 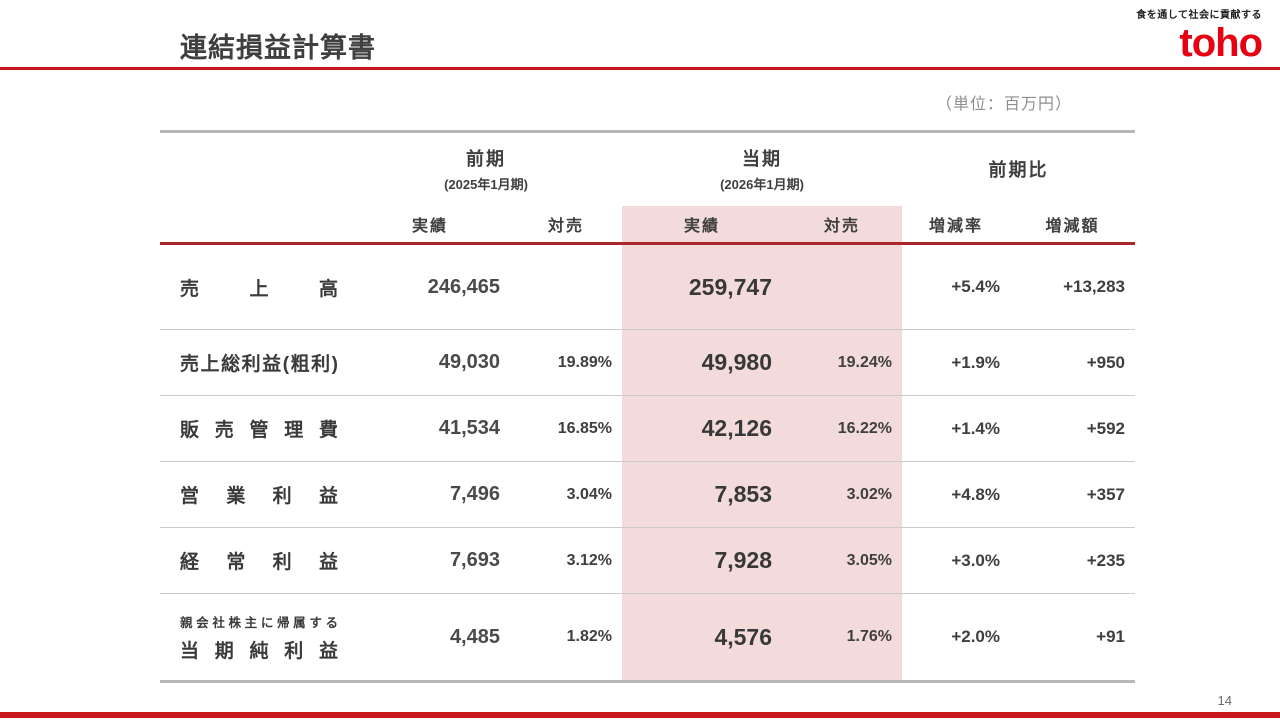 What do you see at coordinates (1072, 225) in the screenshot?
I see `sub-header-change-amount: 増減額` at bounding box center [1072, 225].